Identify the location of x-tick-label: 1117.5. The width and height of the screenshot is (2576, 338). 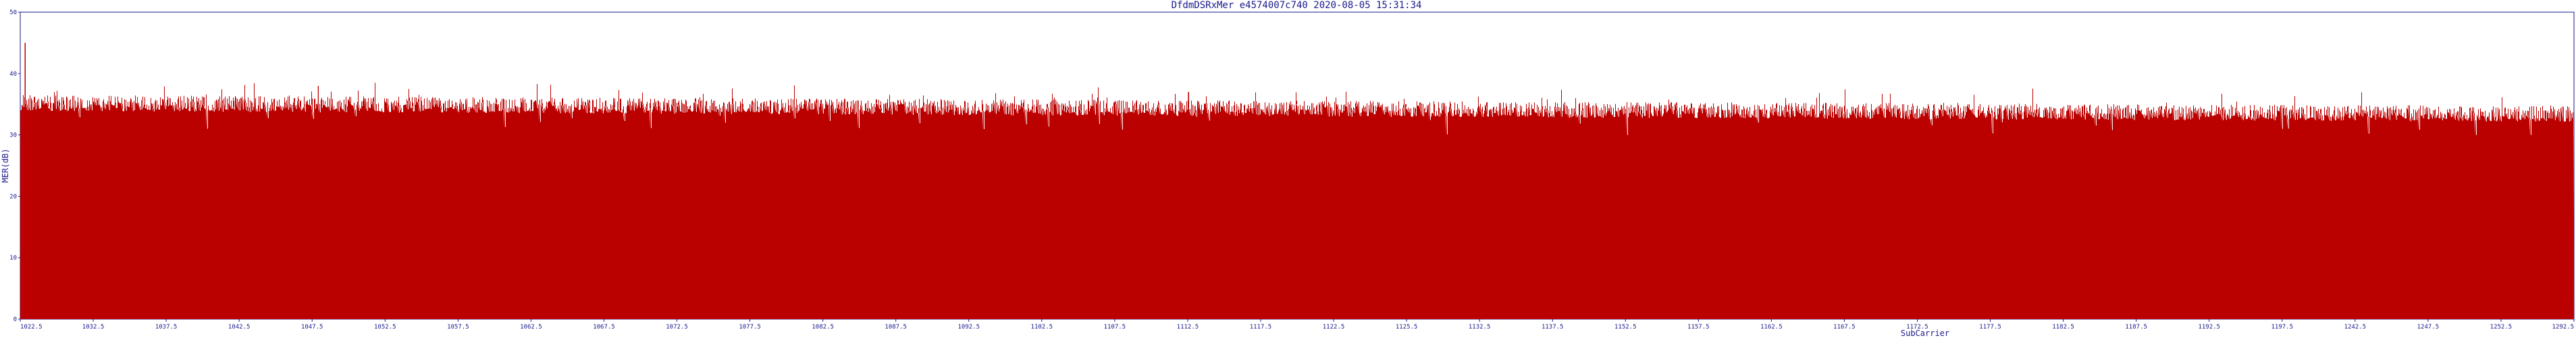
(1261, 327).